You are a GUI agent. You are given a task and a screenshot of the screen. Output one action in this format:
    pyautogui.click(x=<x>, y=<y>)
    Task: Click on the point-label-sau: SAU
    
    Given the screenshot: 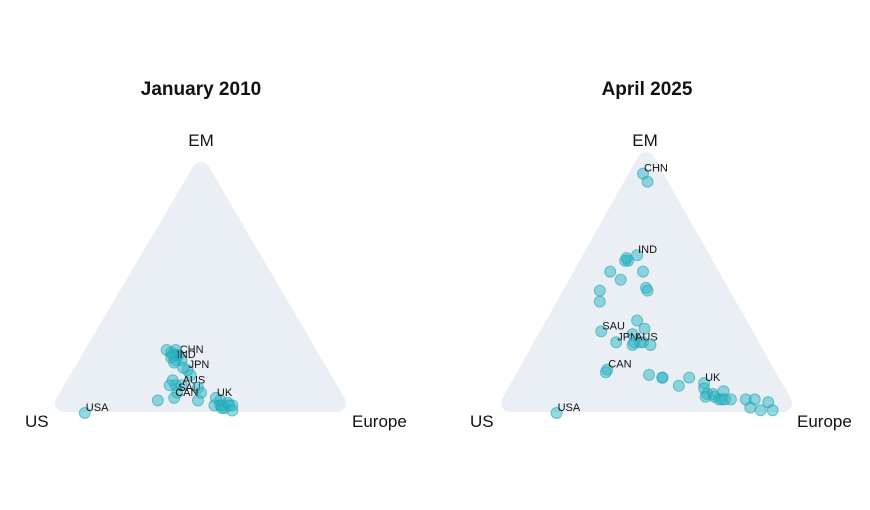 What is the action you would take?
    pyautogui.click(x=613, y=326)
    